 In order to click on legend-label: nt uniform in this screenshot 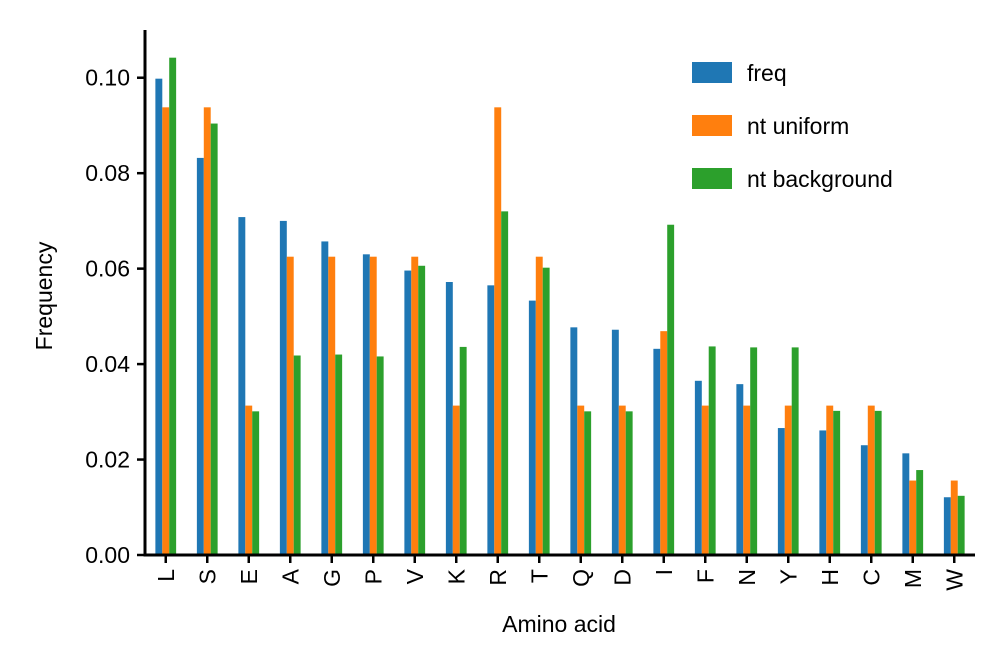, I will do `click(798, 126)`.